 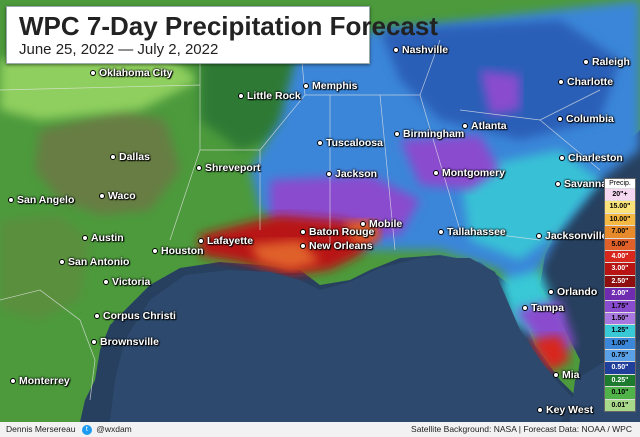 What do you see at coordinates (620, 206) in the screenshot?
I see `legend-entry: 15.00"` at bounding box center [620, 206].